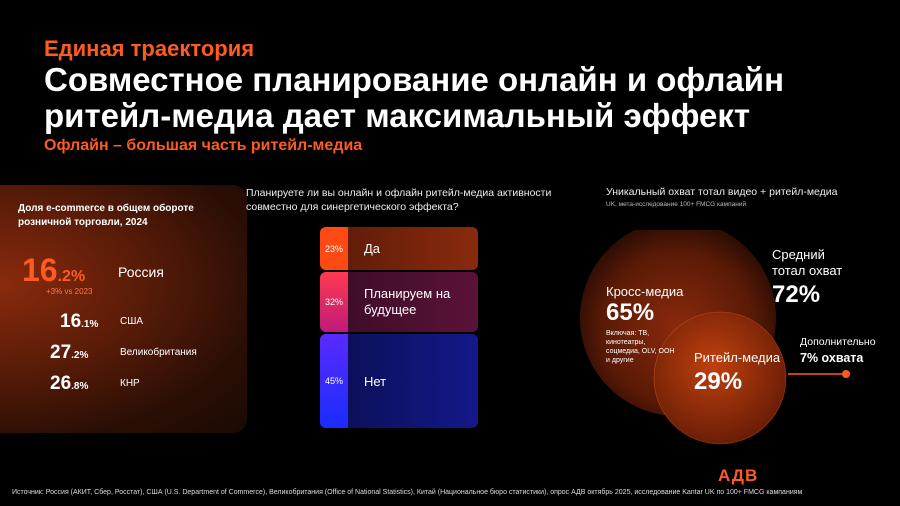 This screenshot has width=900, height=506. I want to click on avg-reach-label: Средний тотал охват, so click(807, 262).